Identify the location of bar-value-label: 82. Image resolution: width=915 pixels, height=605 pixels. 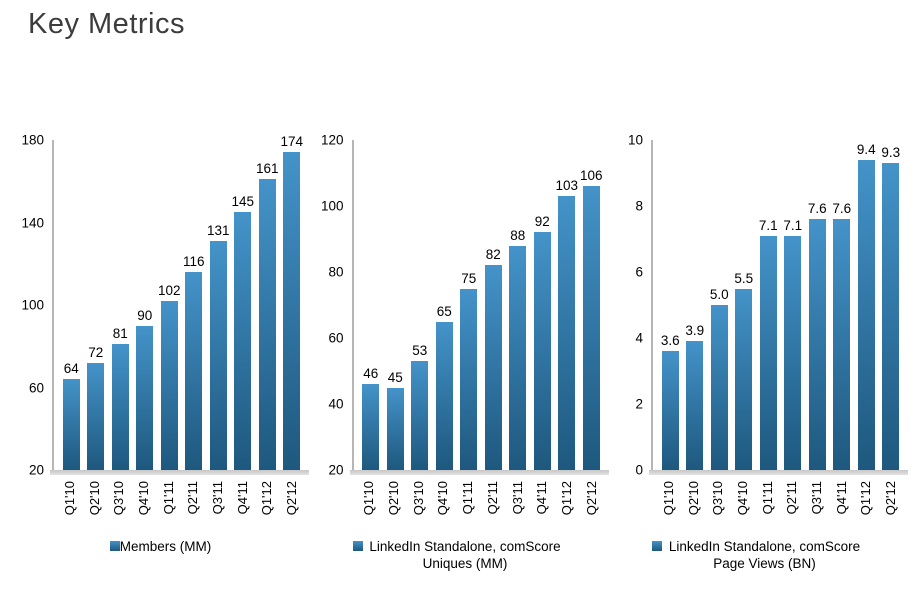
(493, 255).